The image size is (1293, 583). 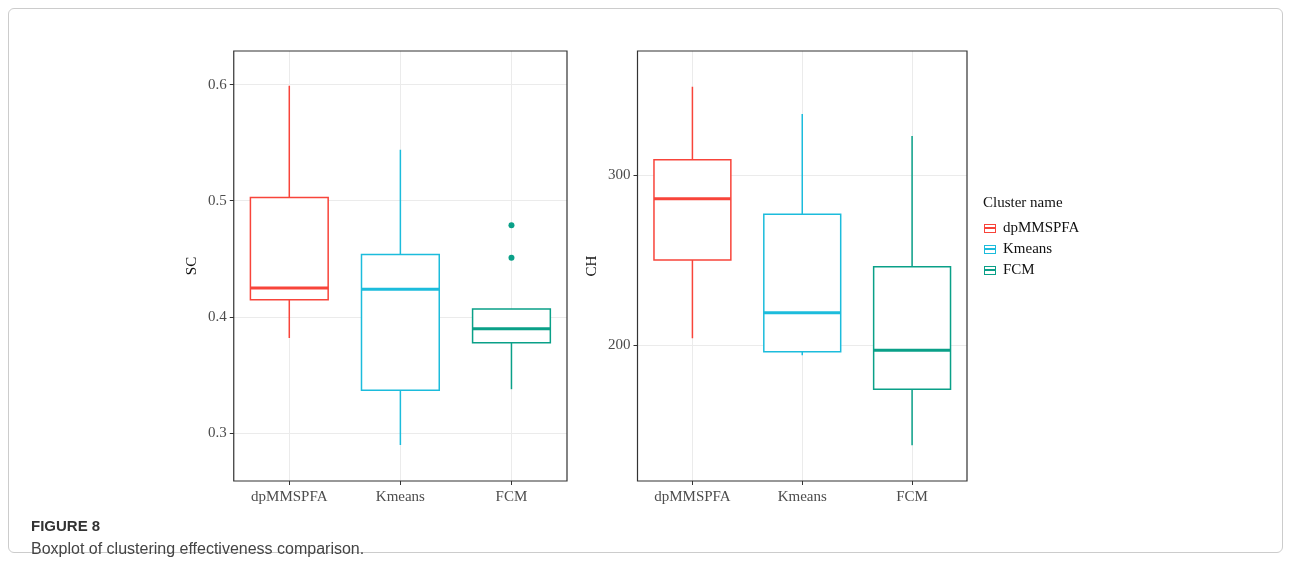 I want to click on caption: FIGURE 8, so click(x=66, y=525).